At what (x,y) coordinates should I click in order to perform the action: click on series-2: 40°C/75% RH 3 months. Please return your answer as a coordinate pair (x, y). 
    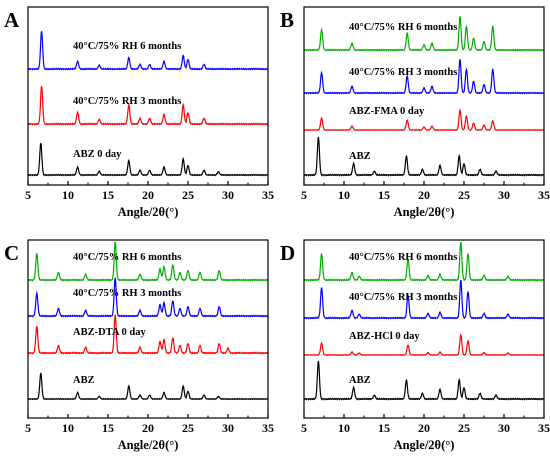
    Looking at the image, I should click on (148, 106).